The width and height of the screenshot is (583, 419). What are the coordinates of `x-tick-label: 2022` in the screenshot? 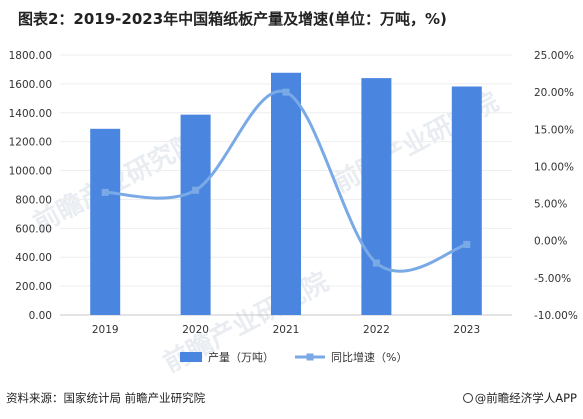 It's located at (376, 330).